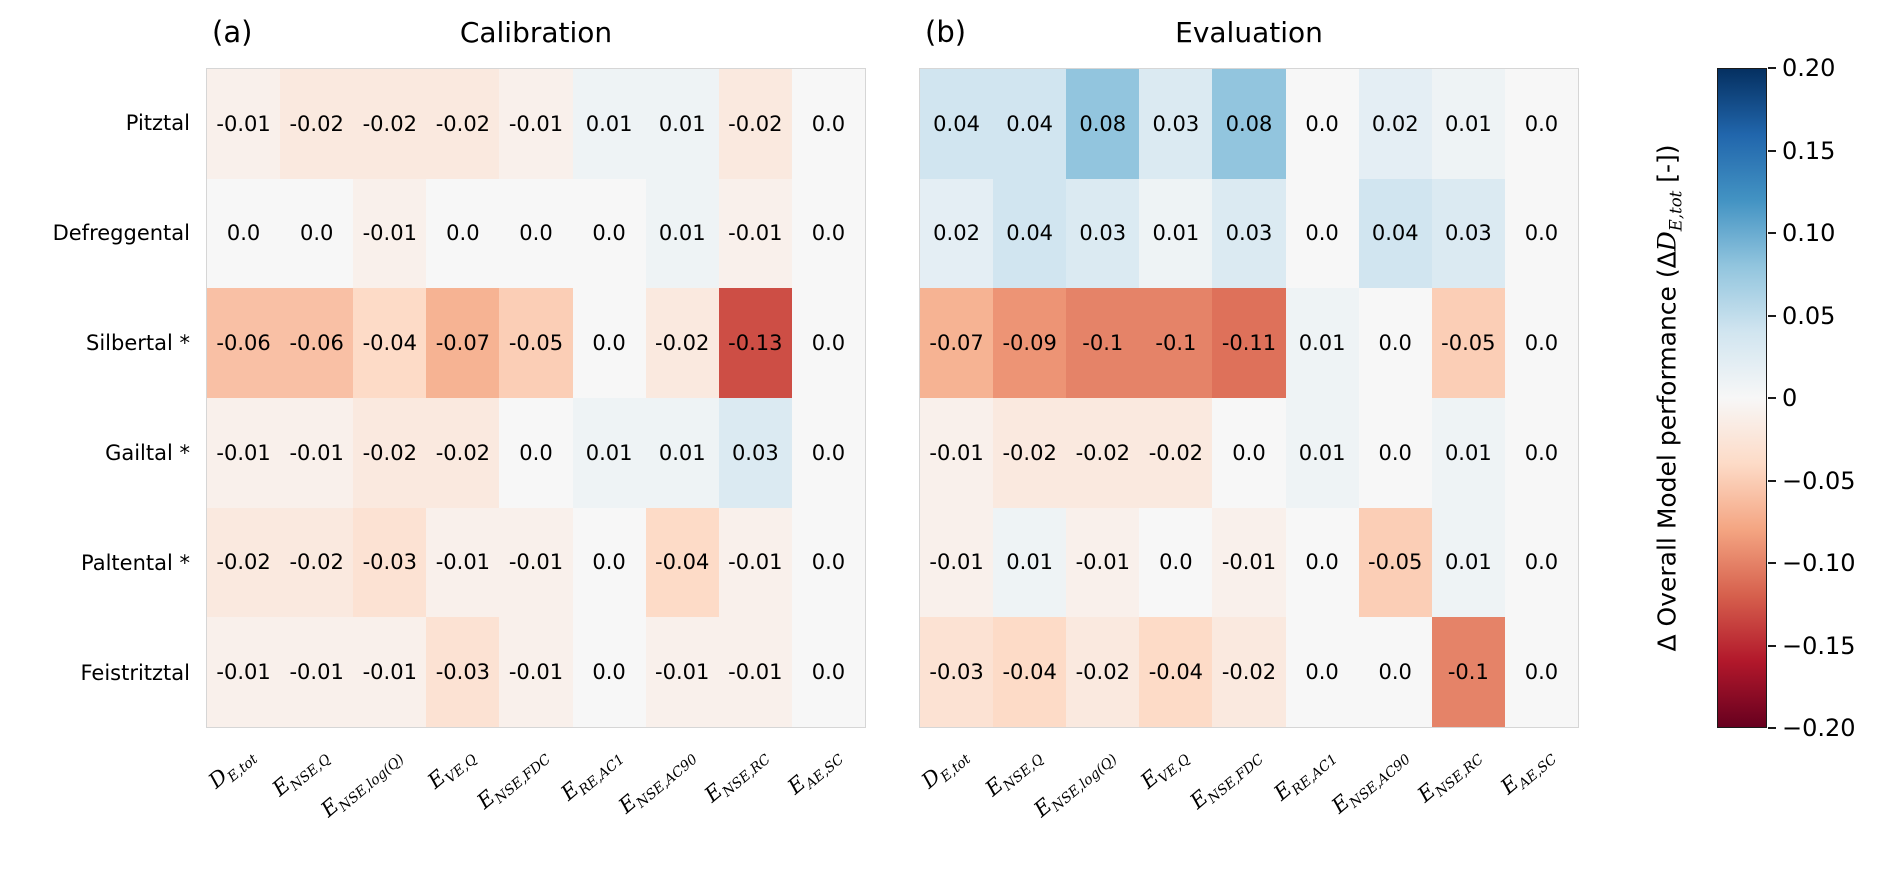 The width and height of the screenshot is (1892, 870). I want to click on x-tick-label: ENSE,RC, so click(737, 776).